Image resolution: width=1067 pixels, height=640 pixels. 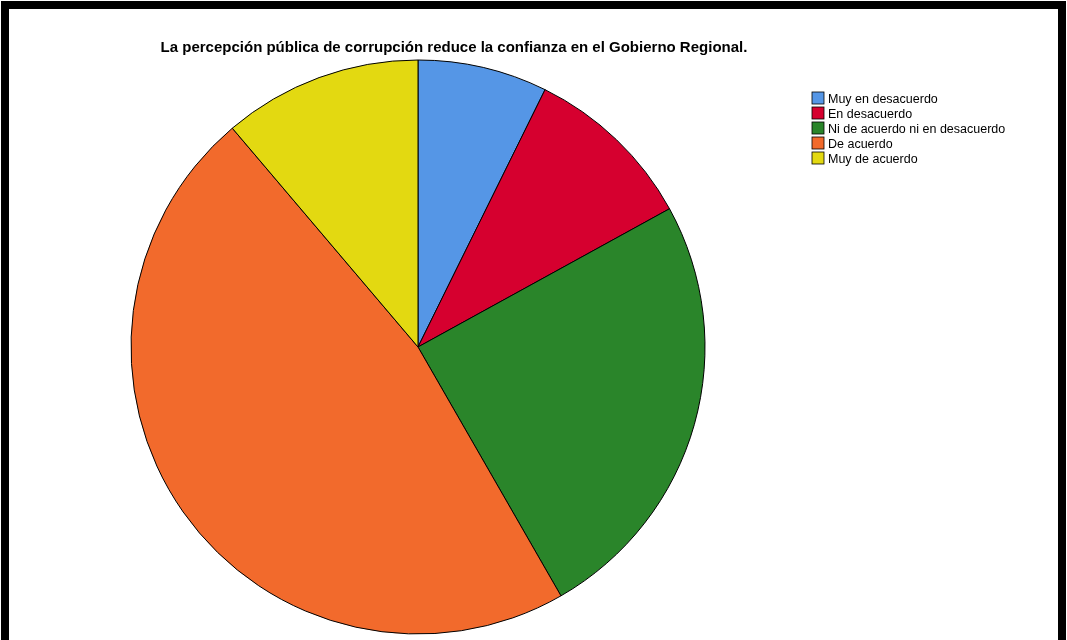 What do you see at coordinates (917, 128) in the screenshot?
I see `legend-label: Ni de acuerdo ni en desacuerdo` at bounding box center [917, 128].